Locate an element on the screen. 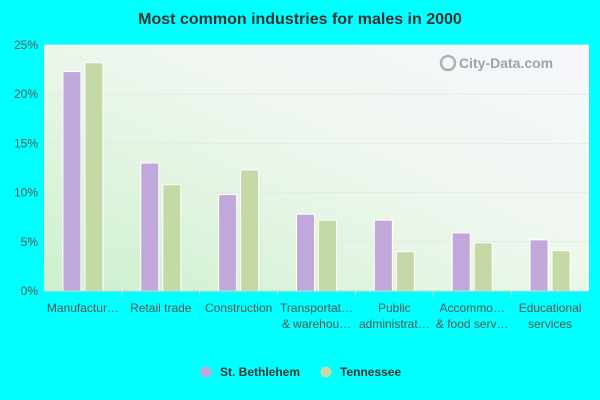  y-axis: 0% 5% 10% 15% 20% 25% is located at coordinates (26, 168).